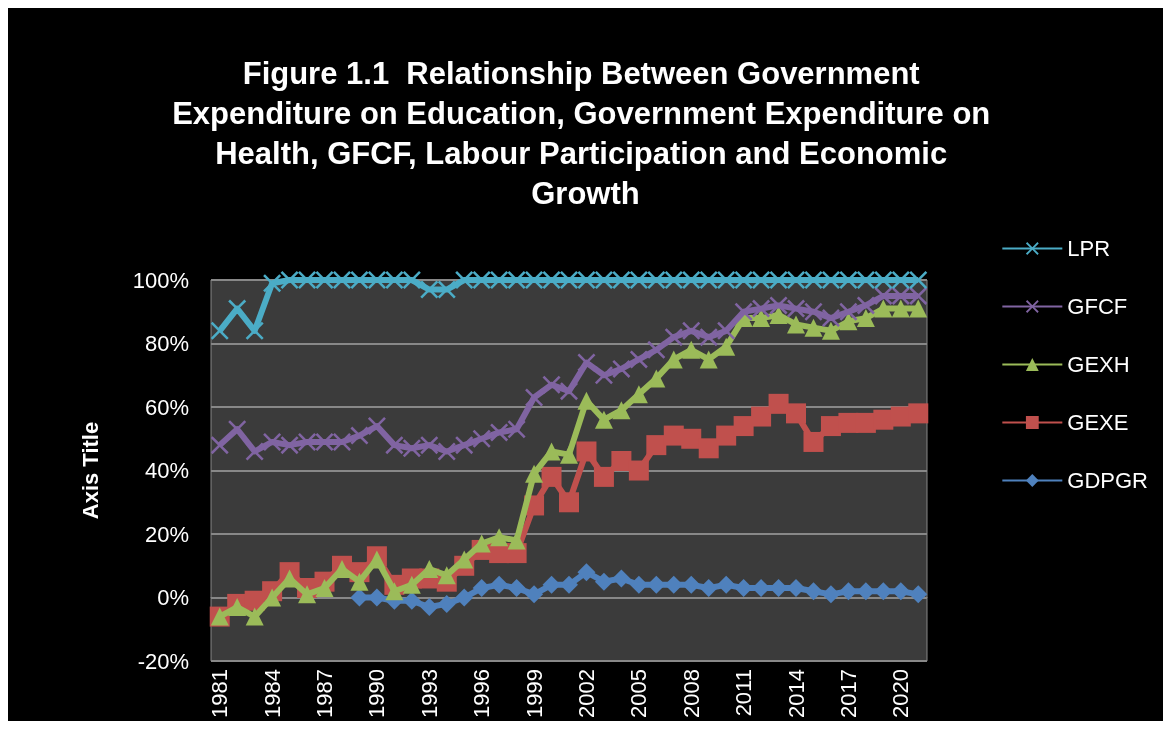 Image resolution: width=1171 pixels, height=729 pixels. I want to click on y-tick-label: 40%, so click(166, 471).